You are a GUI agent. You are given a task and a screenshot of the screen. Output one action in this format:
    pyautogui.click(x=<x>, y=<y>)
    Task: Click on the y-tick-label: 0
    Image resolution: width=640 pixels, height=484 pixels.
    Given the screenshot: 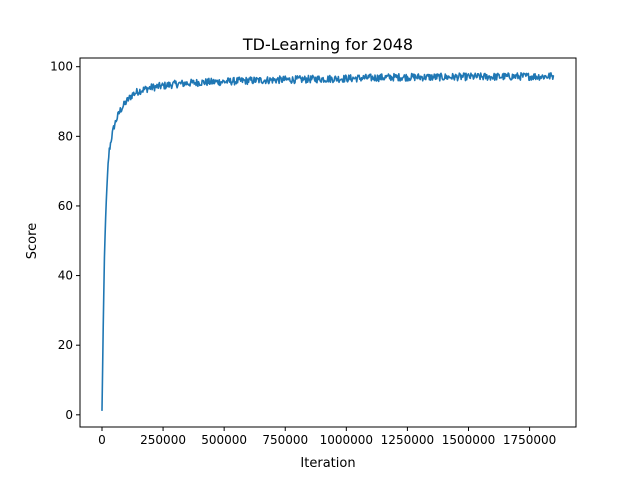 What is the action you would take?
    pyautogui.click(x=69, y=415)
    